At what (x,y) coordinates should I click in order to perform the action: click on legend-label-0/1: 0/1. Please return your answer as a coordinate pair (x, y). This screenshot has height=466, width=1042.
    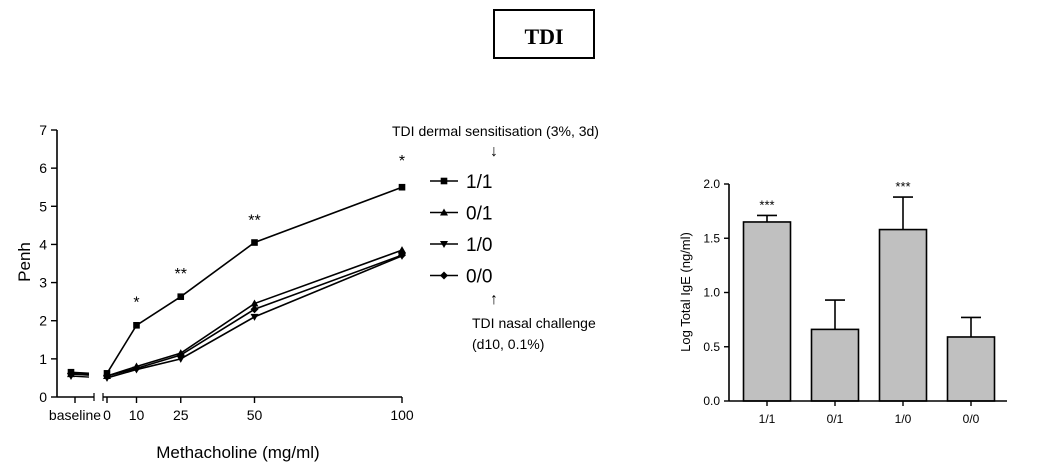
    Looking at the image, I should click on (479, 214).